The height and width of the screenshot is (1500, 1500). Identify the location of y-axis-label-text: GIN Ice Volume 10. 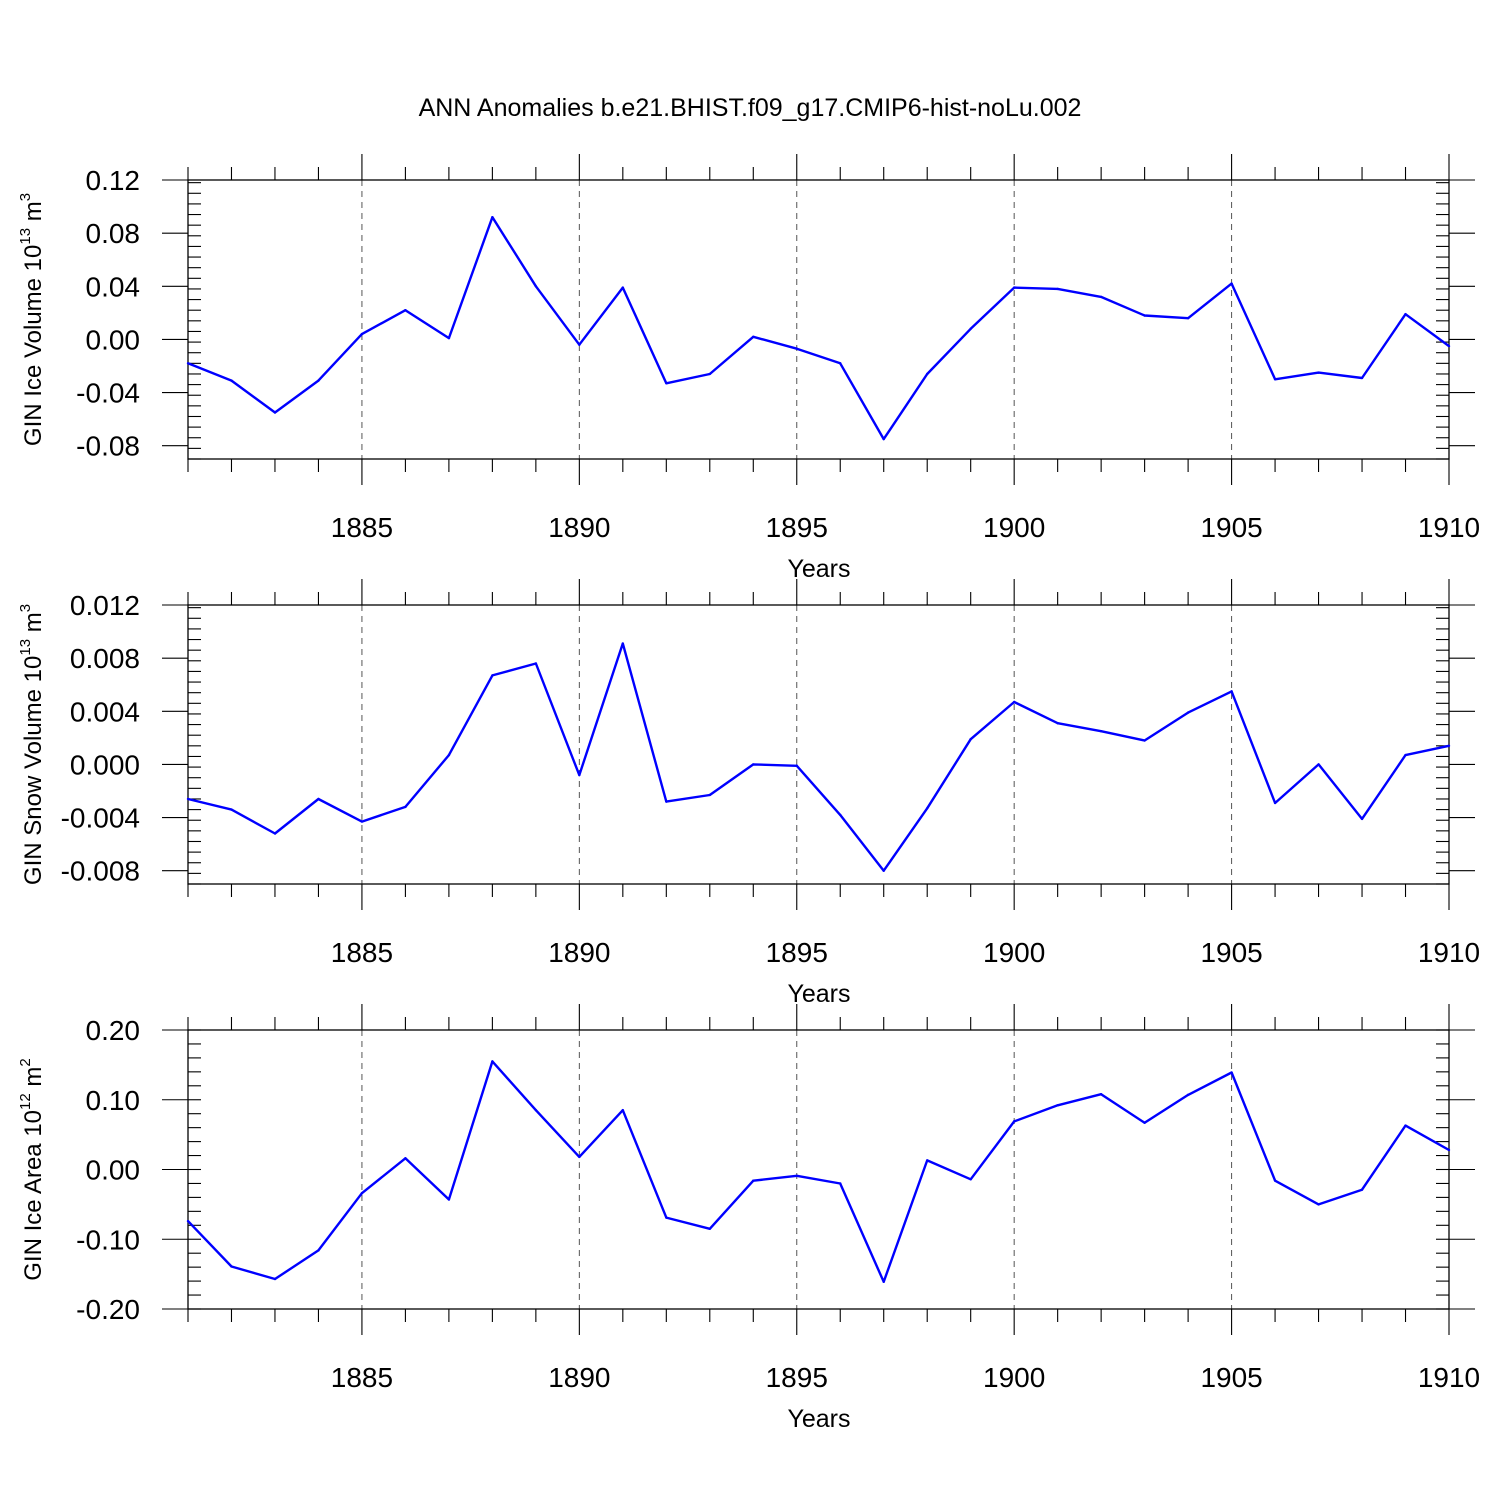
(33, 345).